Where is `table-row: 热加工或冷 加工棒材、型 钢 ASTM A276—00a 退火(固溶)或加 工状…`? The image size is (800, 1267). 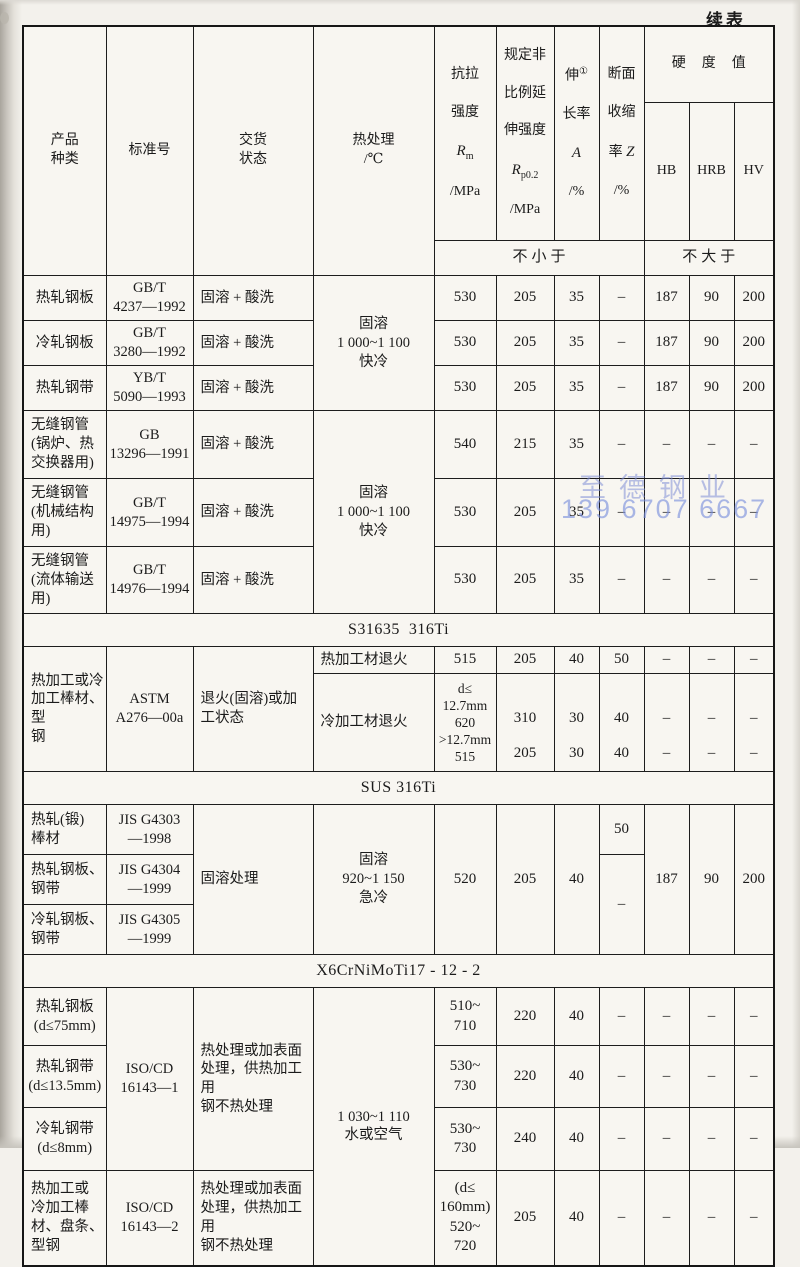 table-row: 热加工或冷 加工棒材、型 钢 ASTM A276—00a 退火(固溶)或加 工状… is located at coordinates (398, 709).